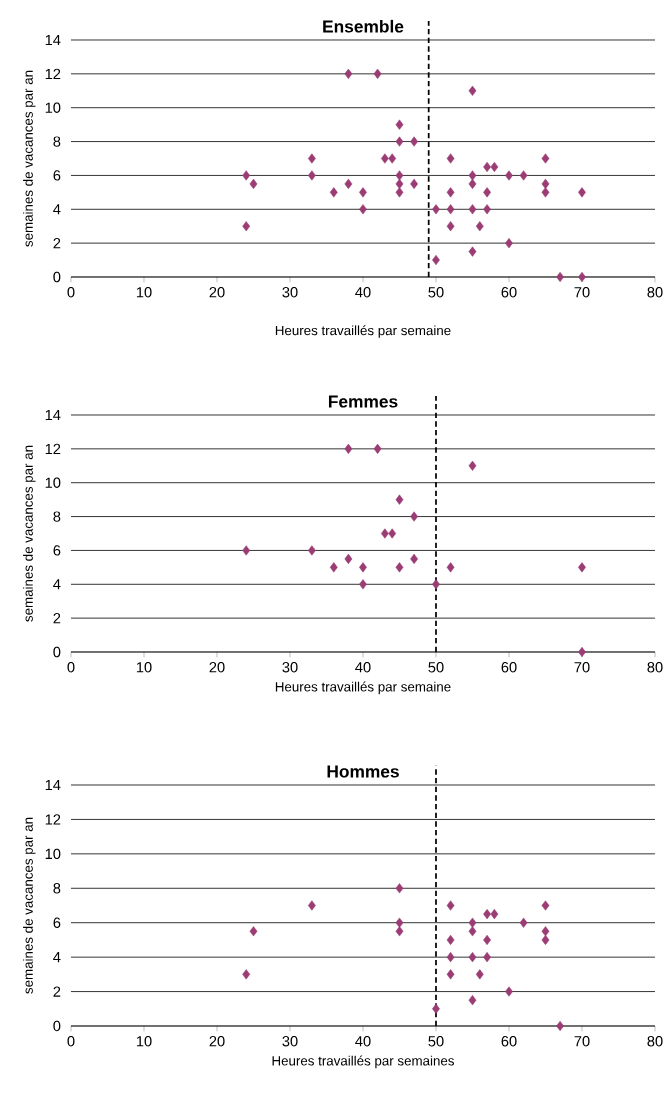 This screenshot has width=668, height=1093. I want to click on y-tick-label: 4, so click(57, 209).